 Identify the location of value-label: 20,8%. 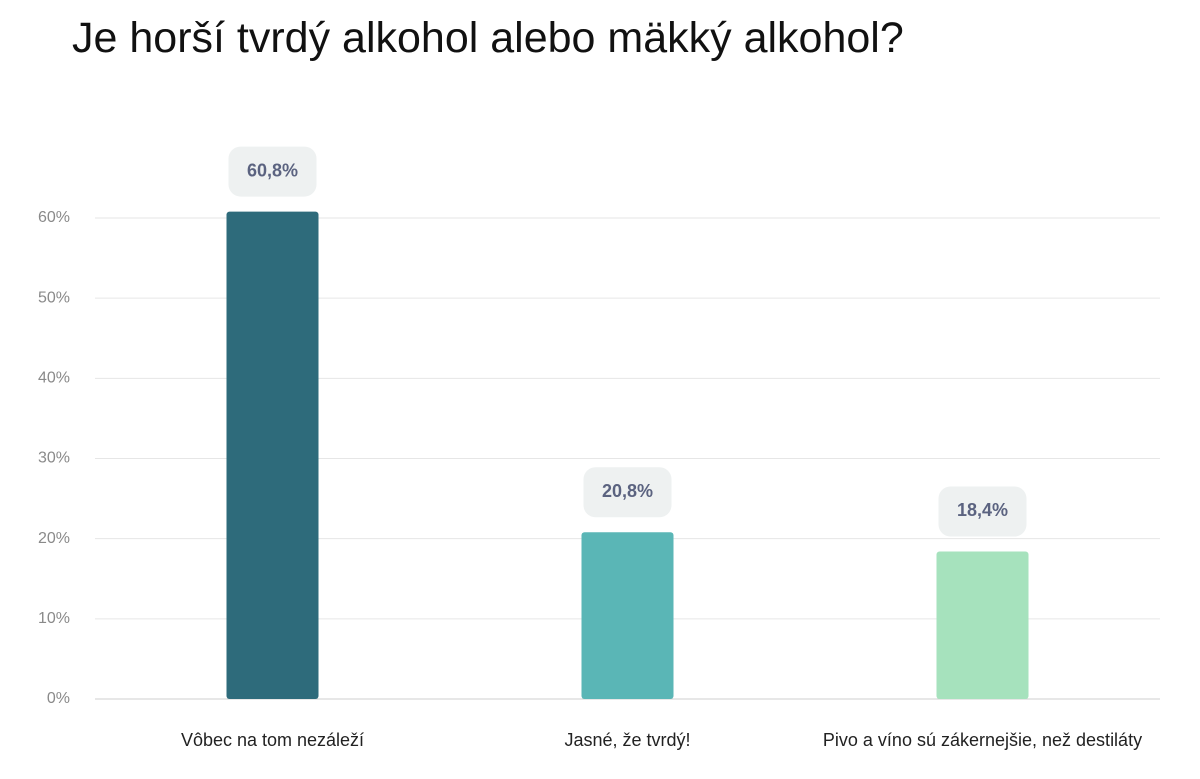
(627, 491).